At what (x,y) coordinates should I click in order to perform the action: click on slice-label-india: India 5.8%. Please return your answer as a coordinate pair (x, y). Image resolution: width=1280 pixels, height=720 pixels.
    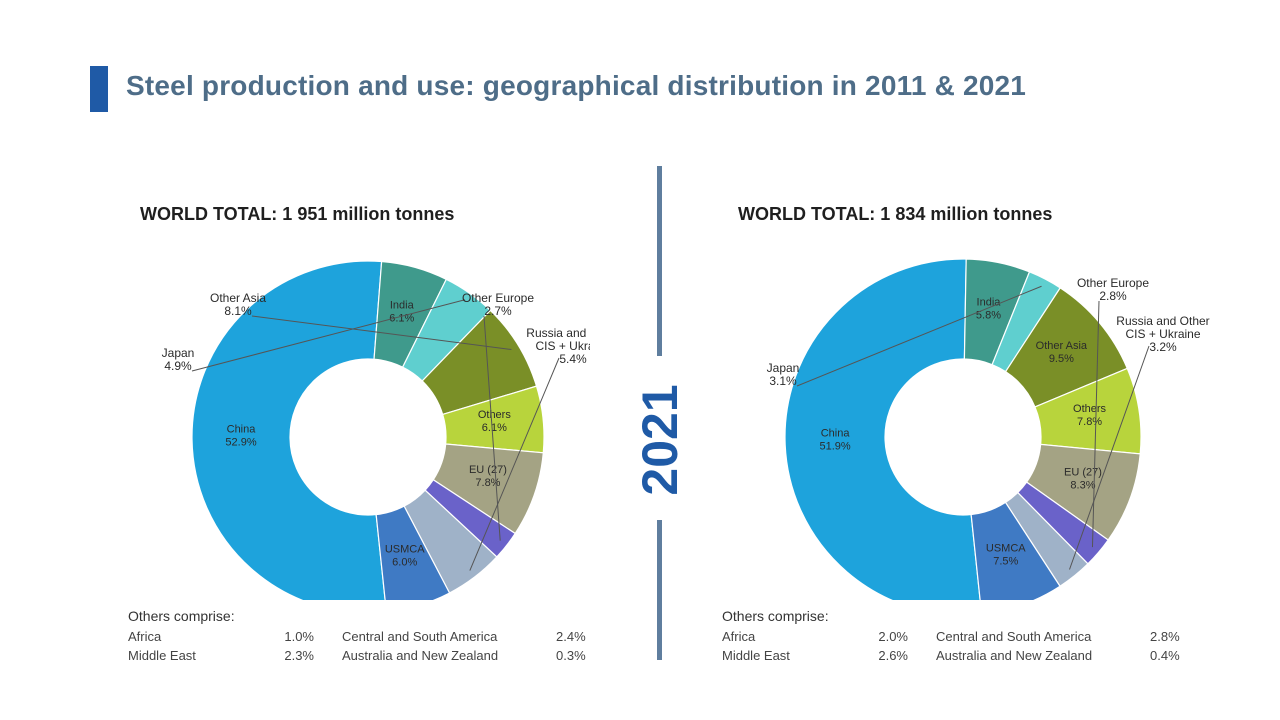
    Looking at the image, I should click on (988, 309).